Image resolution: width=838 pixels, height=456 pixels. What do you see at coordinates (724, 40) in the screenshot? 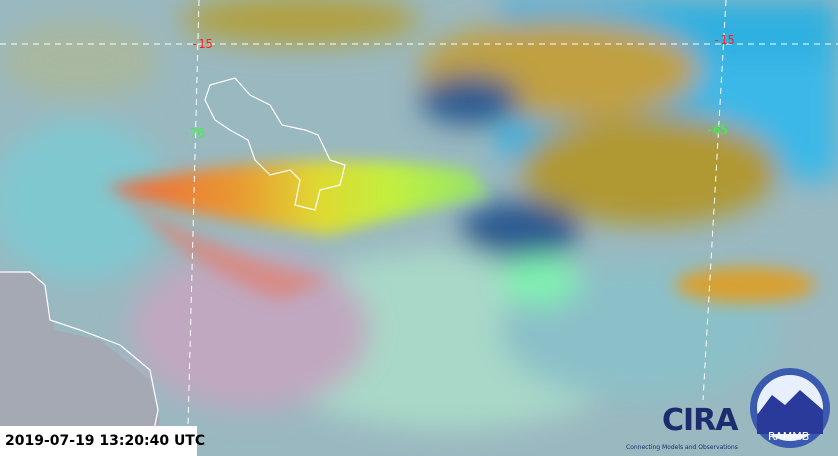
I see `latitude-label-right: -15` at bounding box center [724, 40].